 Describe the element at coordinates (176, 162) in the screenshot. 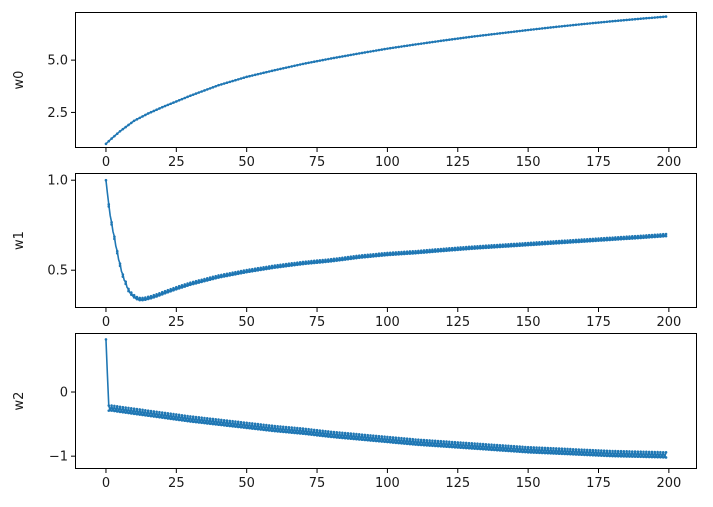

I see `x-tick-label: 25` at that location.